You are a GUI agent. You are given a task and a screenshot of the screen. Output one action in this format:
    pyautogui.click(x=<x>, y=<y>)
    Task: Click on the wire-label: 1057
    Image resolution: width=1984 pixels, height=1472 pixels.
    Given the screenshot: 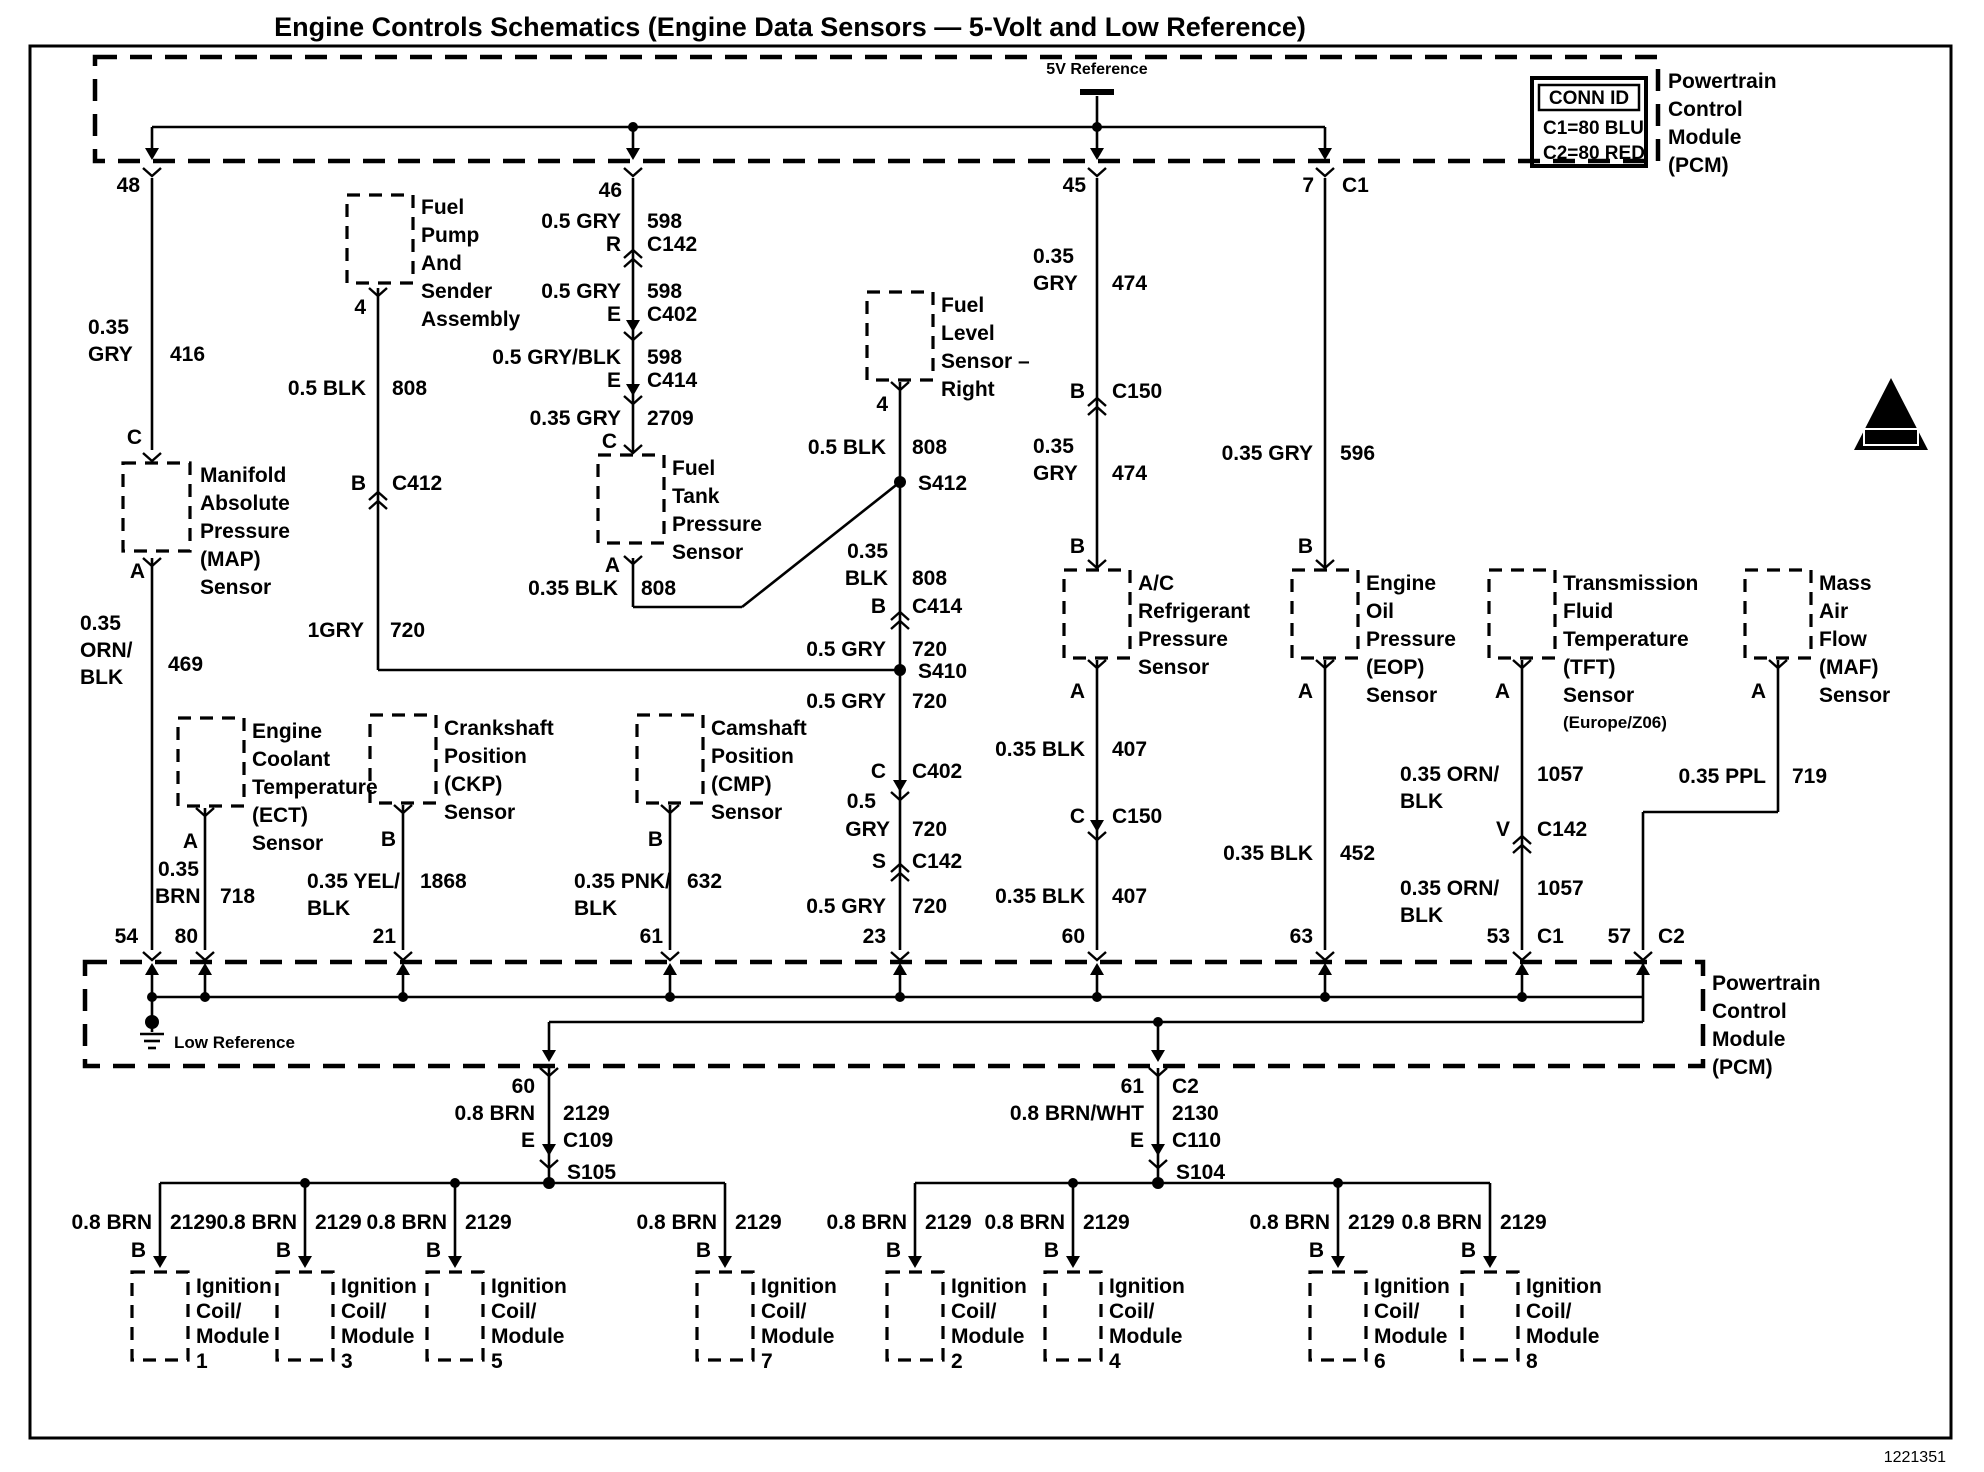 What is the action you would take?
    pyautogui.click(x=1560, y=774)
    